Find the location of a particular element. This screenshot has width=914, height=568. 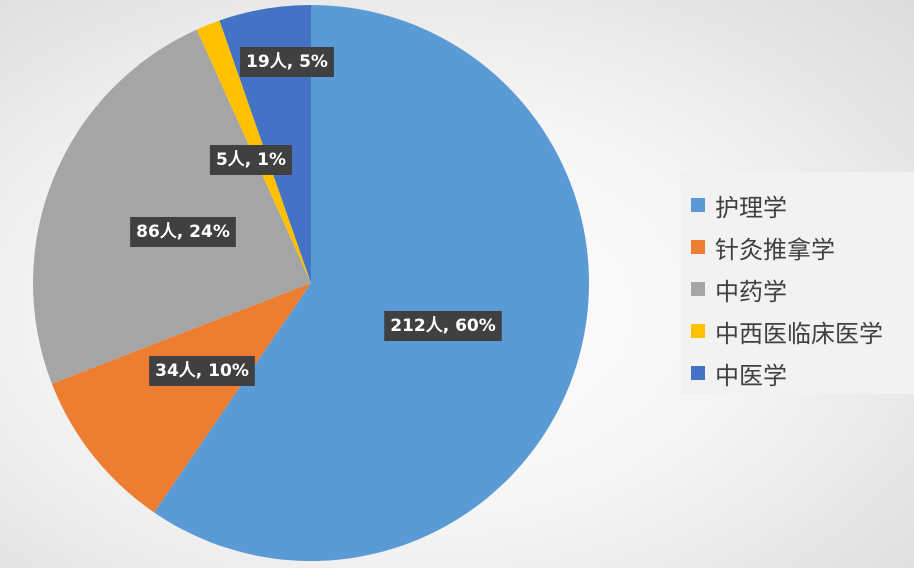

data-label: 19人, 5% is located at coordinates (287, 62).